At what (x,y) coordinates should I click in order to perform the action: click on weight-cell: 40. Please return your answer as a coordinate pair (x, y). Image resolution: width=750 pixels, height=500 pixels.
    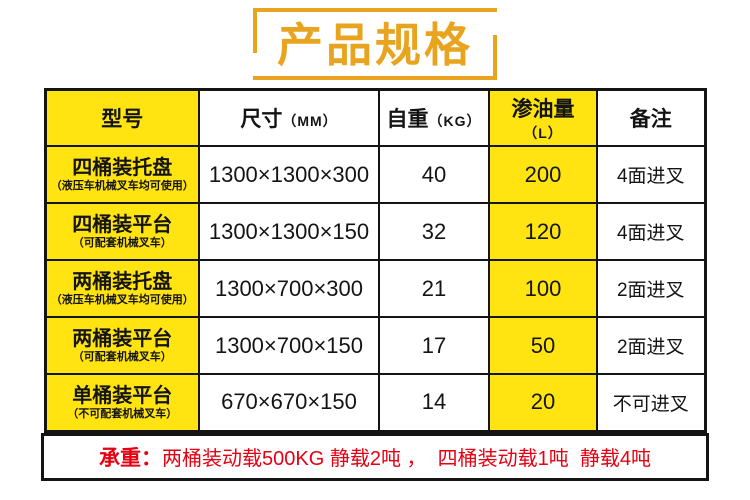
    Looking at the image, I should click on (434, 174).